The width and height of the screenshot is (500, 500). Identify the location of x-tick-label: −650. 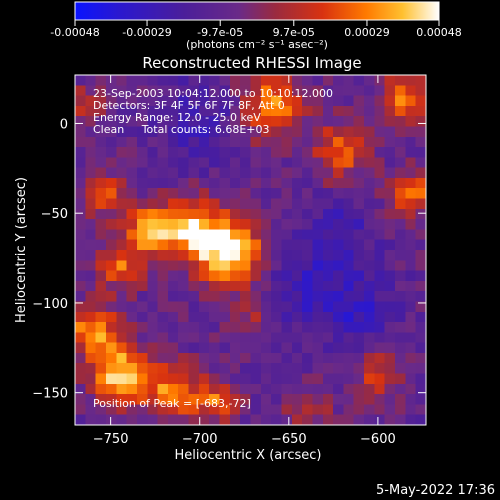
(289, 439).